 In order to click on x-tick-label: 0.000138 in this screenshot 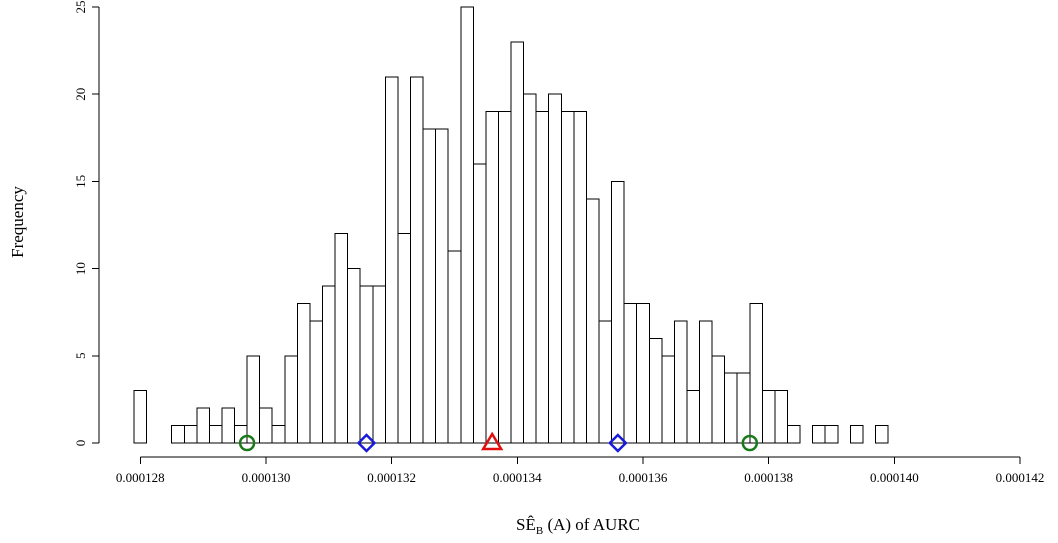, I will do `click(768, 477)`.